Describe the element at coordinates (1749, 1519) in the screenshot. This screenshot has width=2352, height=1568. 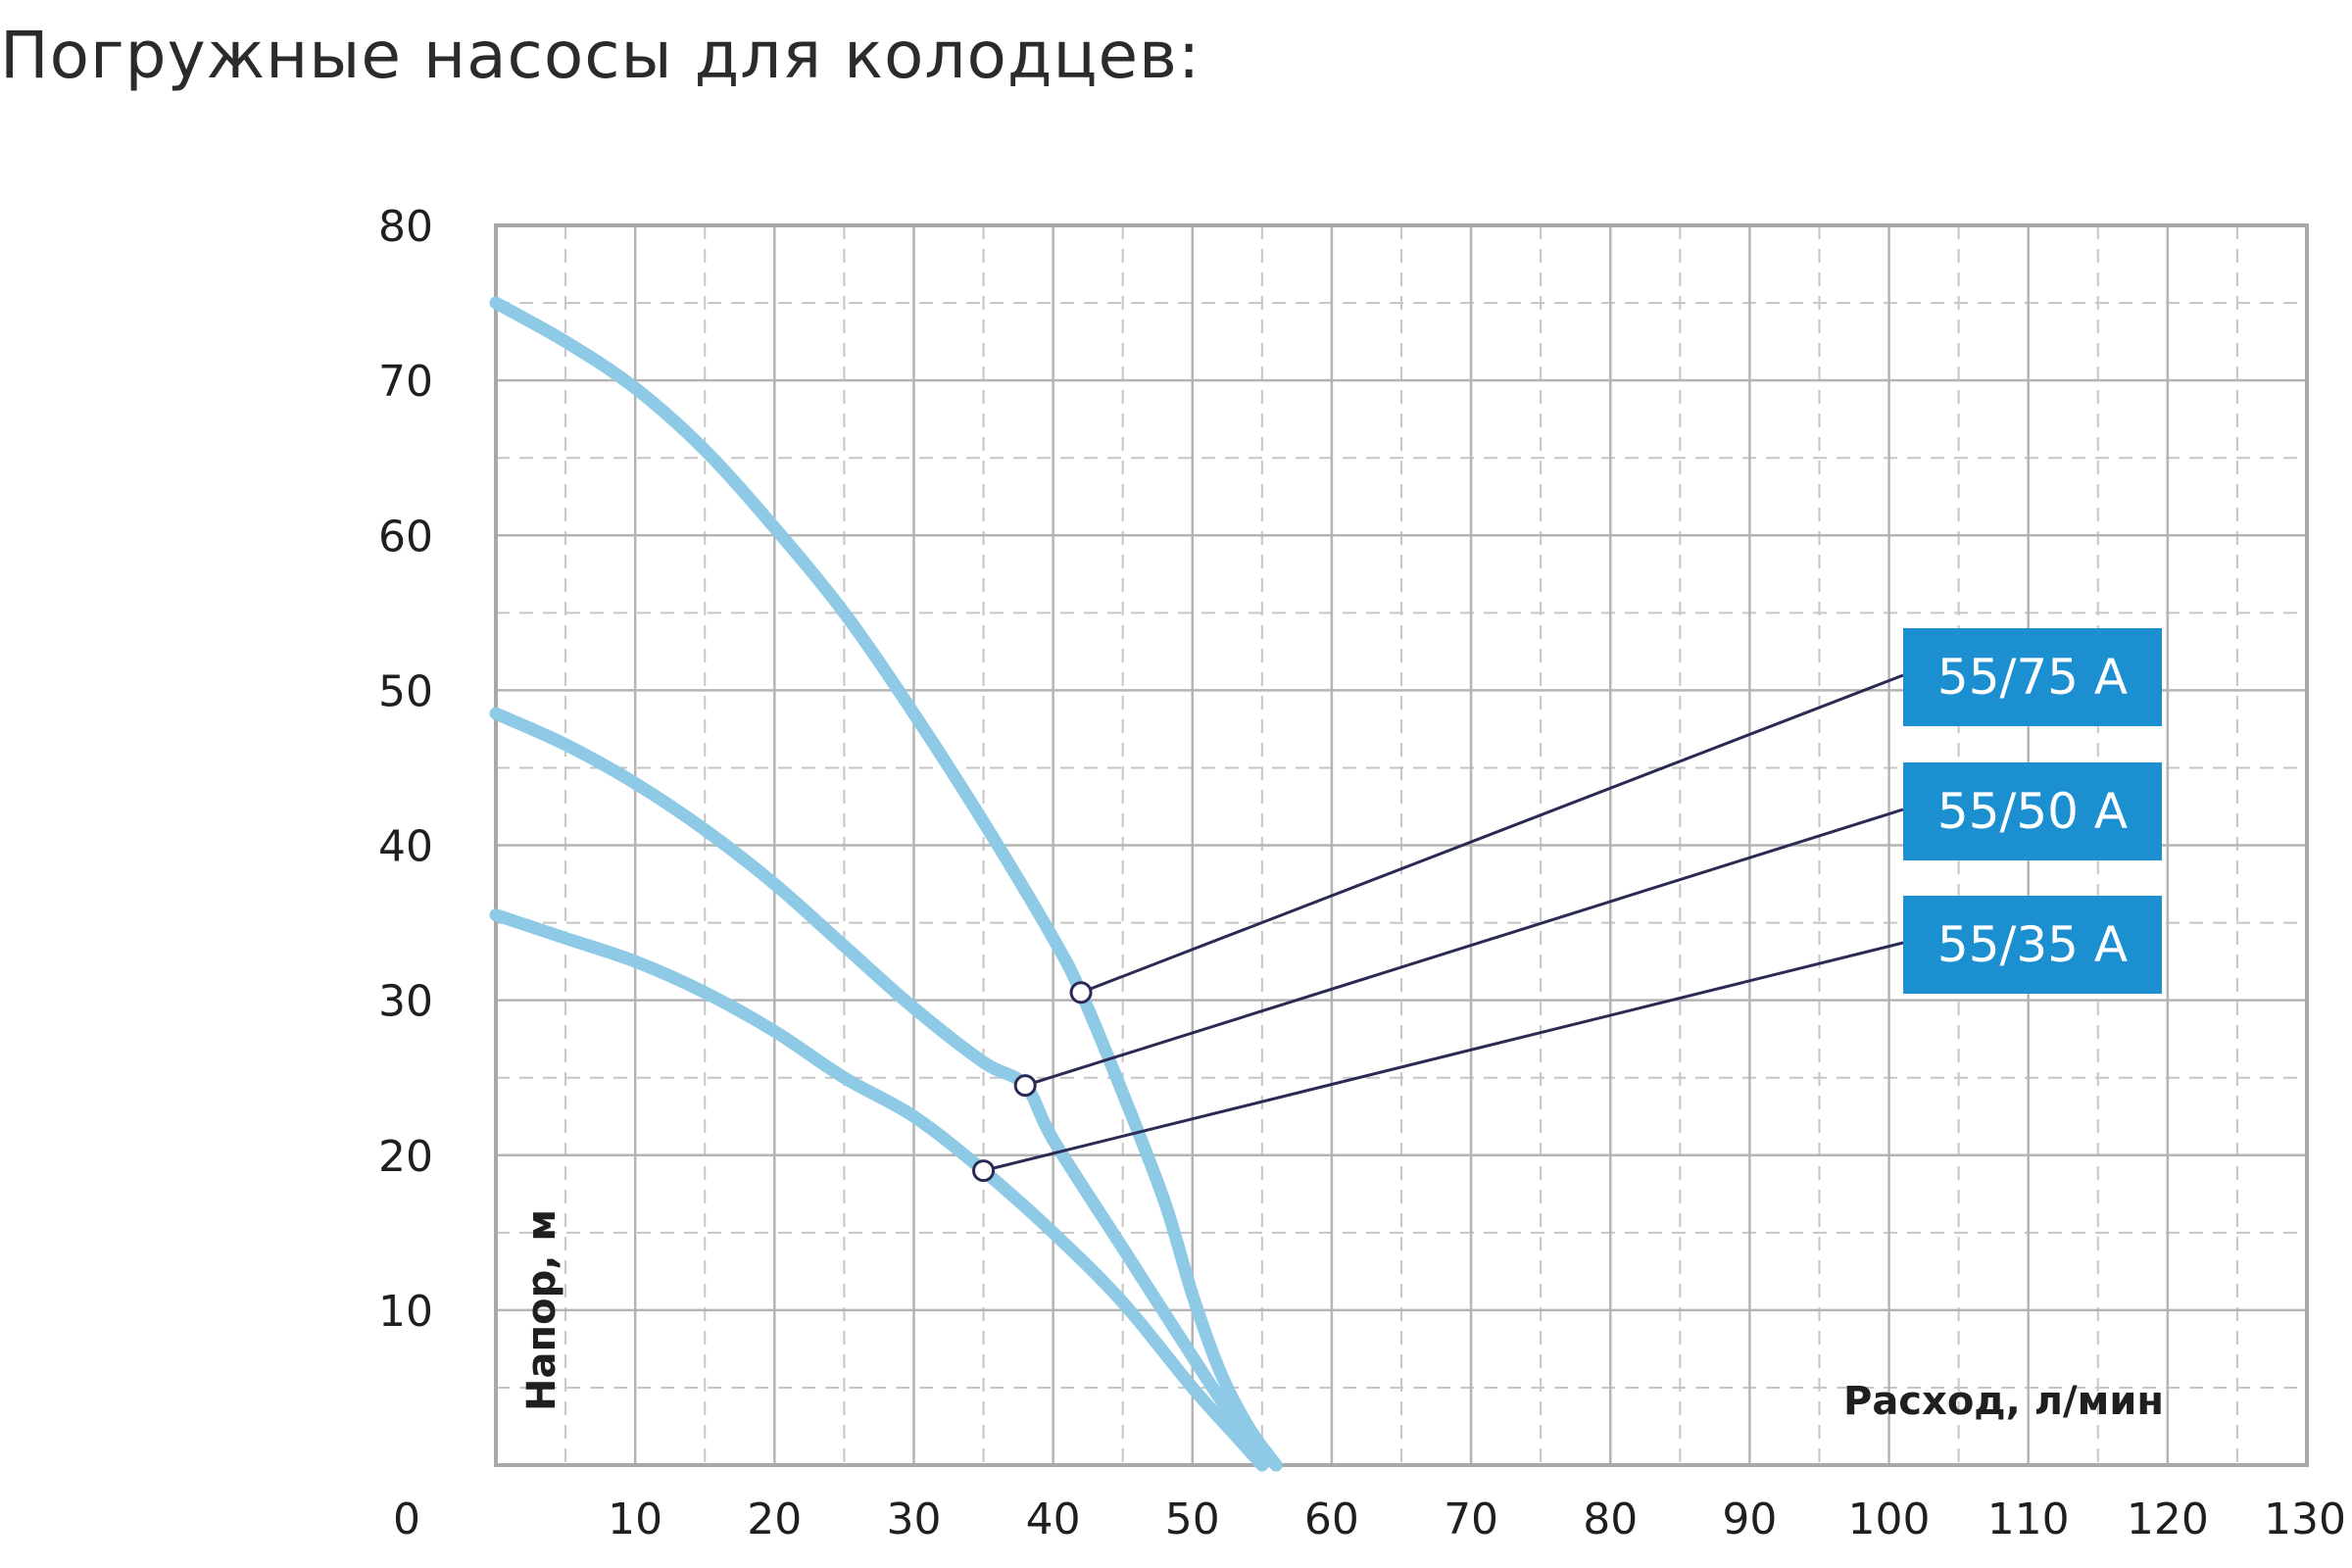
I see `x-tick-label: 90` at that location.